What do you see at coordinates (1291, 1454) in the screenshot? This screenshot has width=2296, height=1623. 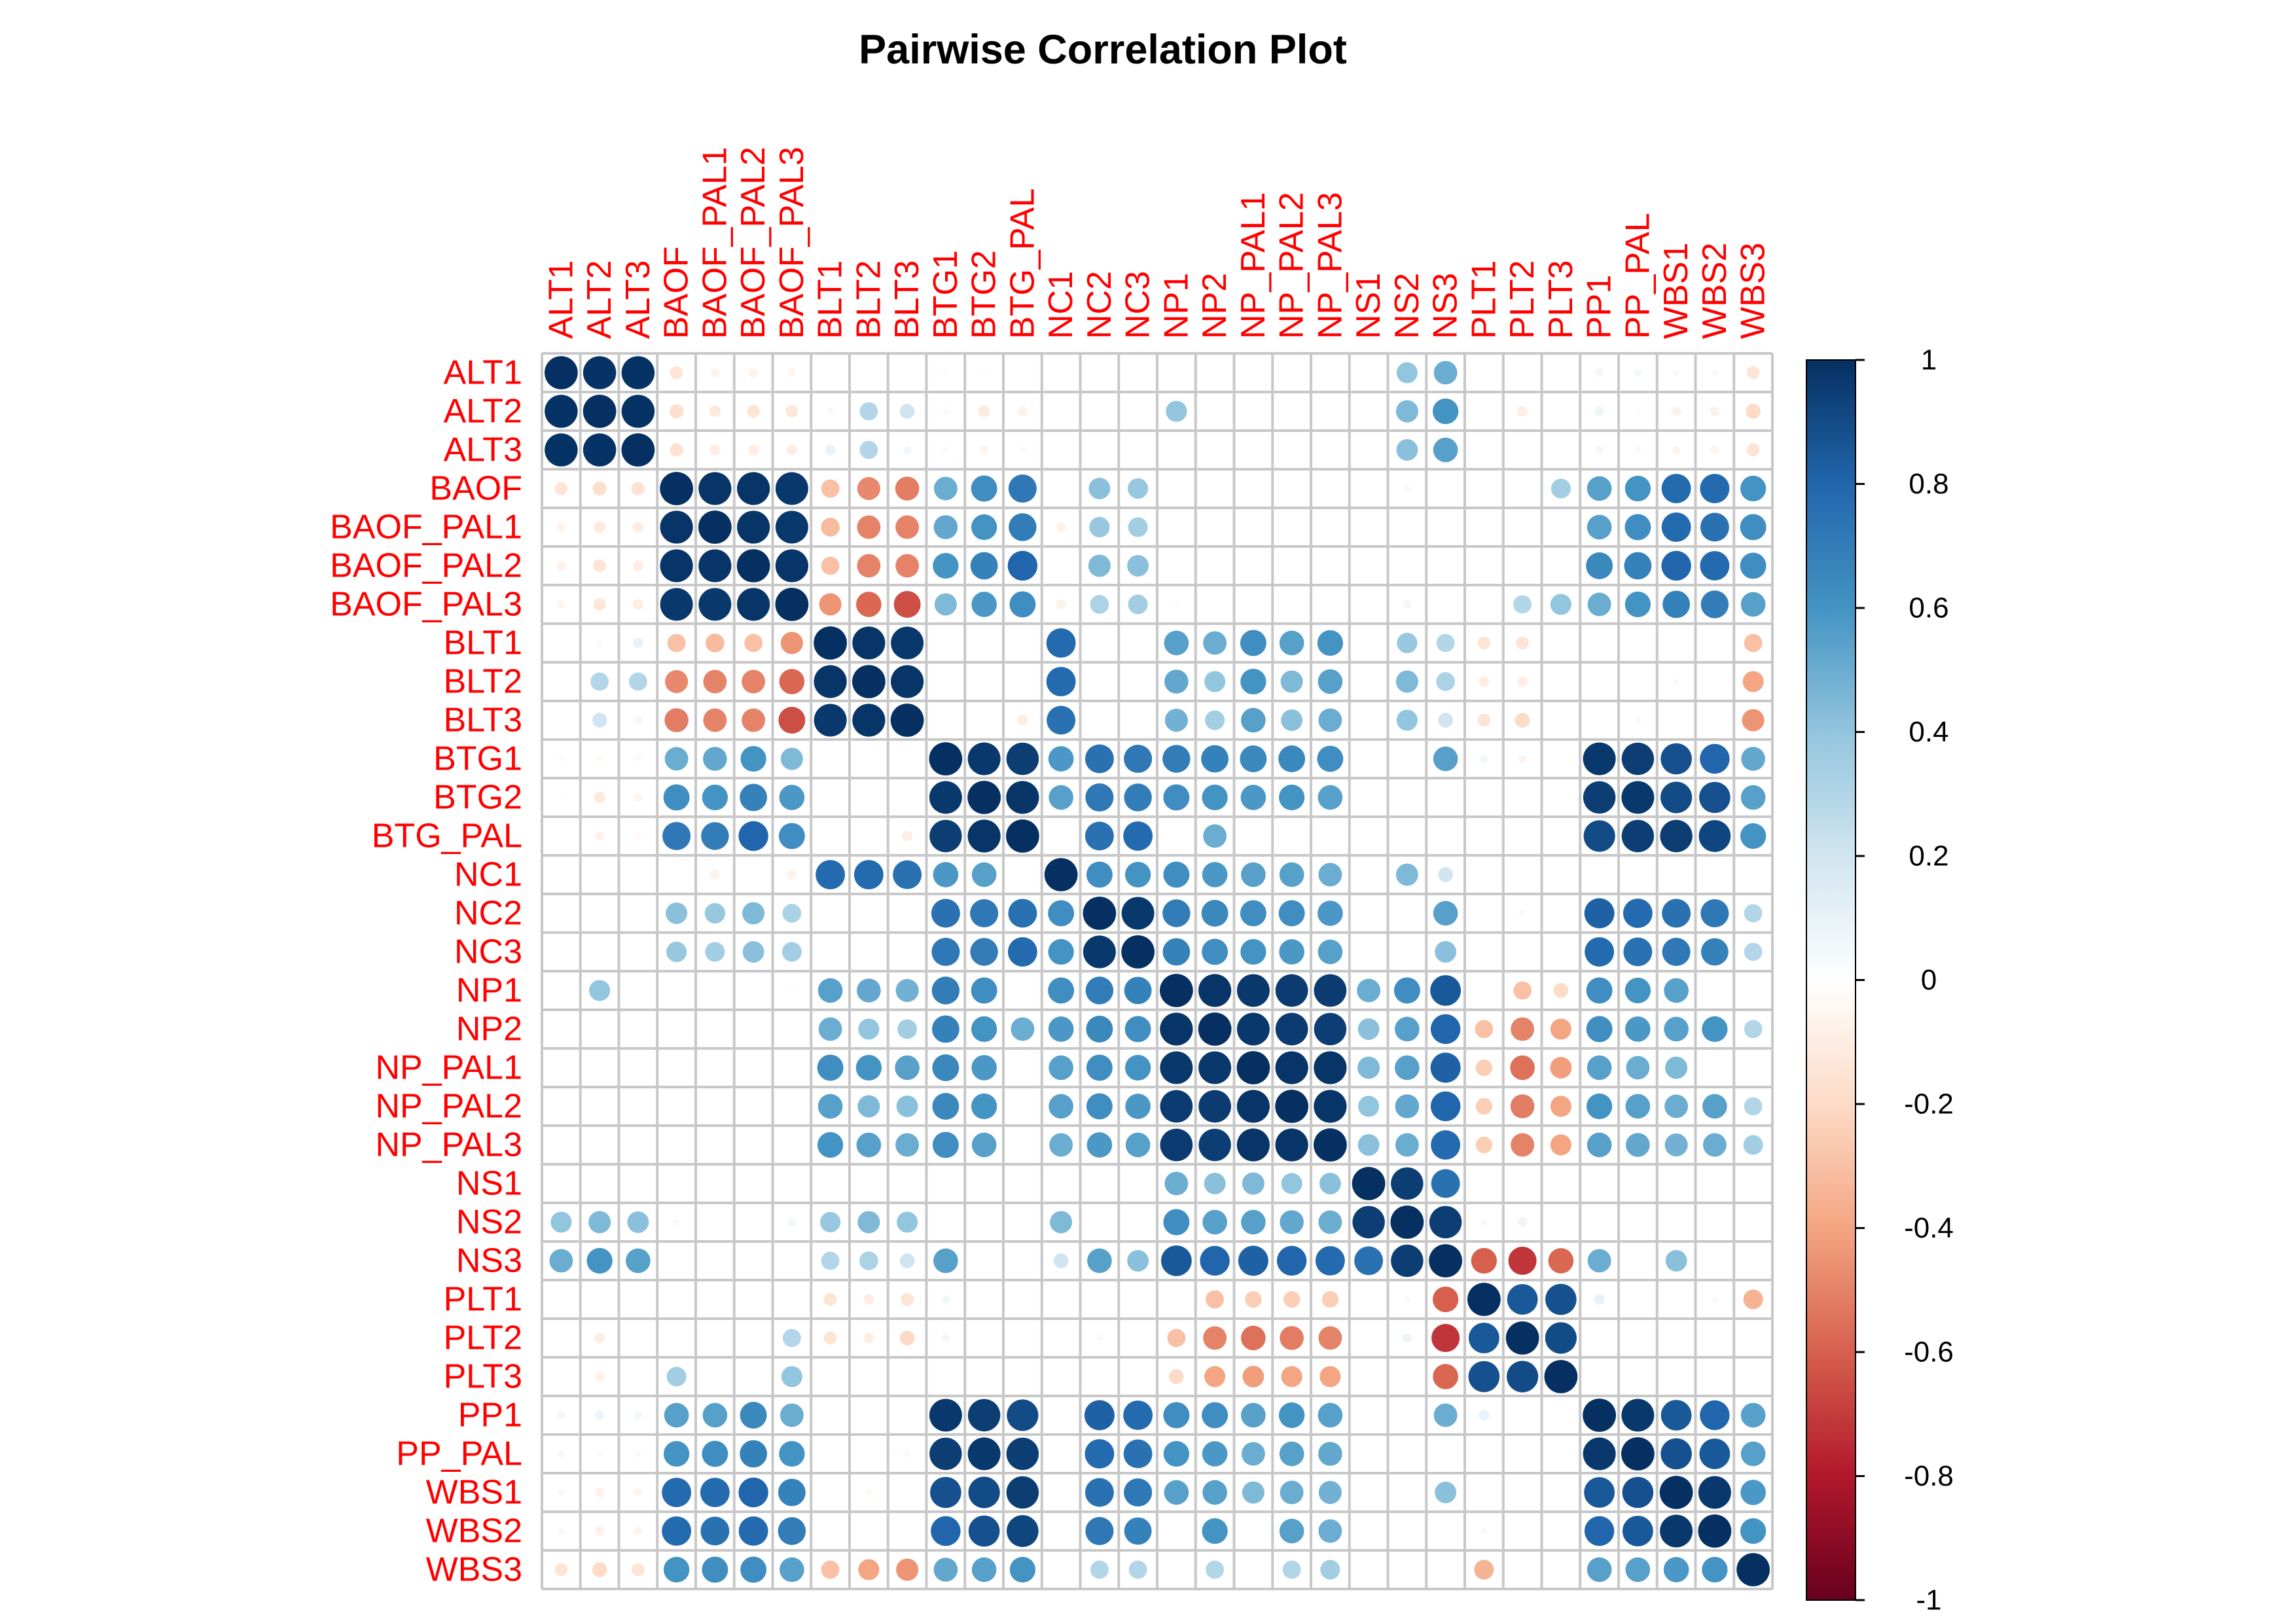 I see `corr-PP_PAL-NP_PAL2` at bounding box center [1291, 1454].